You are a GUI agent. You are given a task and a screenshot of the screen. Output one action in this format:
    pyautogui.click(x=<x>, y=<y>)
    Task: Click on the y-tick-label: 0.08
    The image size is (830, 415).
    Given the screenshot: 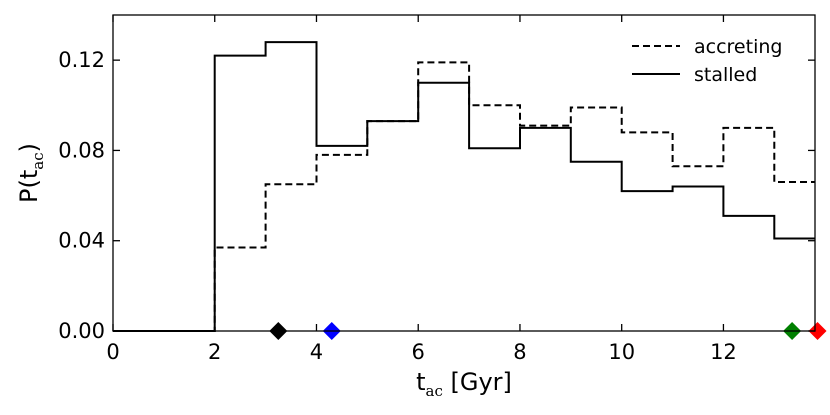 What is the action you would take?
    pyautogui.click(x=81, y=150)
    